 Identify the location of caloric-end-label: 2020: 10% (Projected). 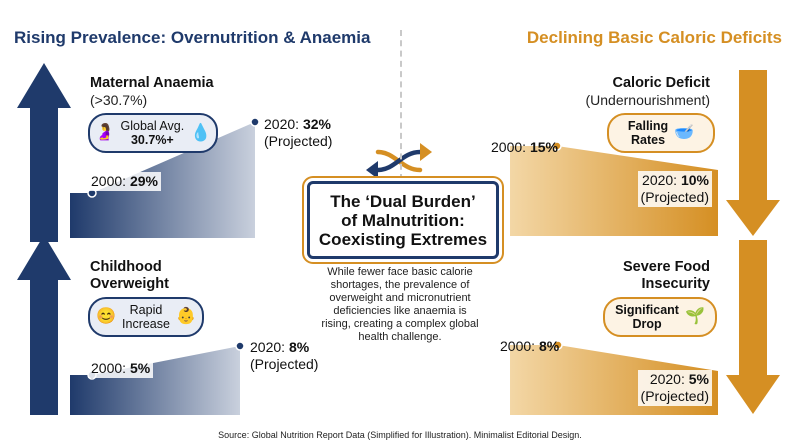
(674, 189).